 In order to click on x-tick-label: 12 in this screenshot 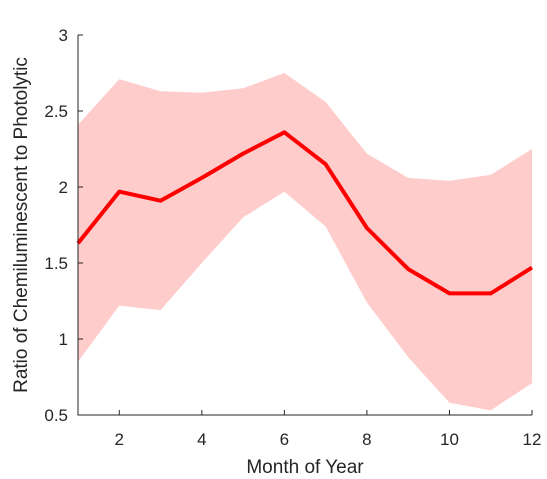, I will do `click(532, 439)`.